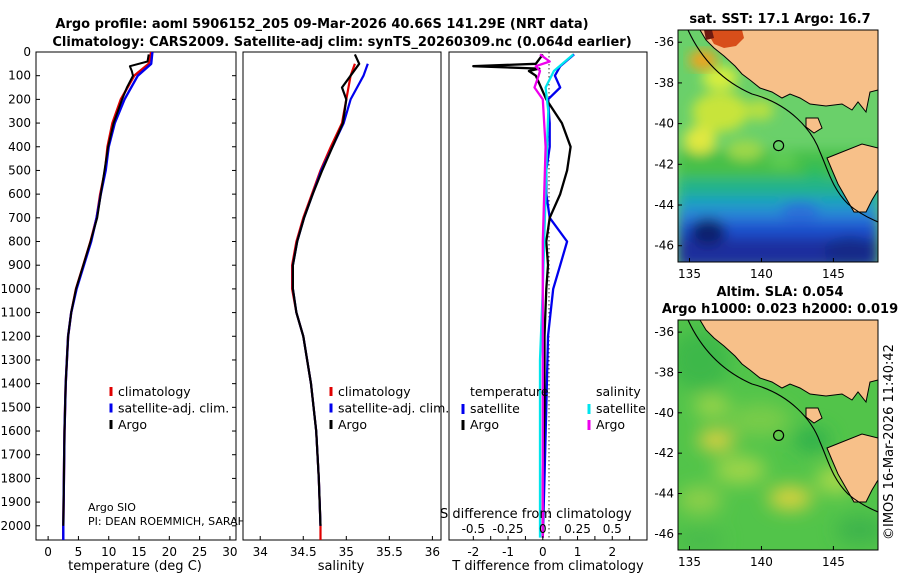  What do you see at coordinates (169, 552) in the screenshot?
I see `temperature-xtick-label: 20` at bounding box center [169, 552].